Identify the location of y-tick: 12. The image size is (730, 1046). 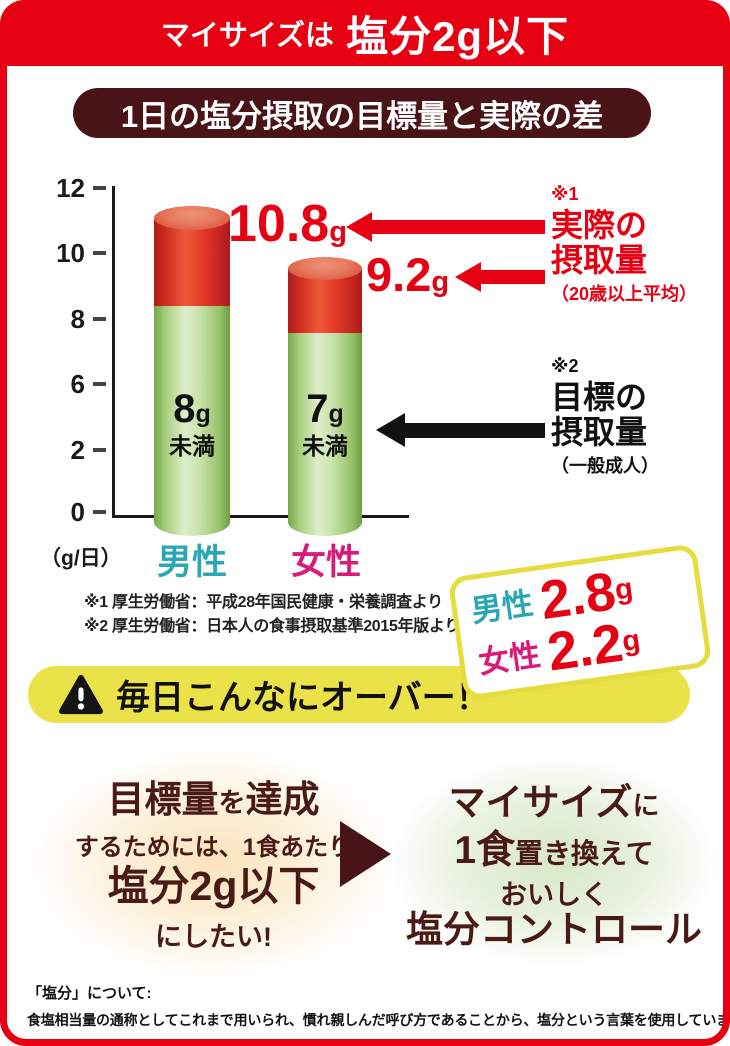
(75, 188).